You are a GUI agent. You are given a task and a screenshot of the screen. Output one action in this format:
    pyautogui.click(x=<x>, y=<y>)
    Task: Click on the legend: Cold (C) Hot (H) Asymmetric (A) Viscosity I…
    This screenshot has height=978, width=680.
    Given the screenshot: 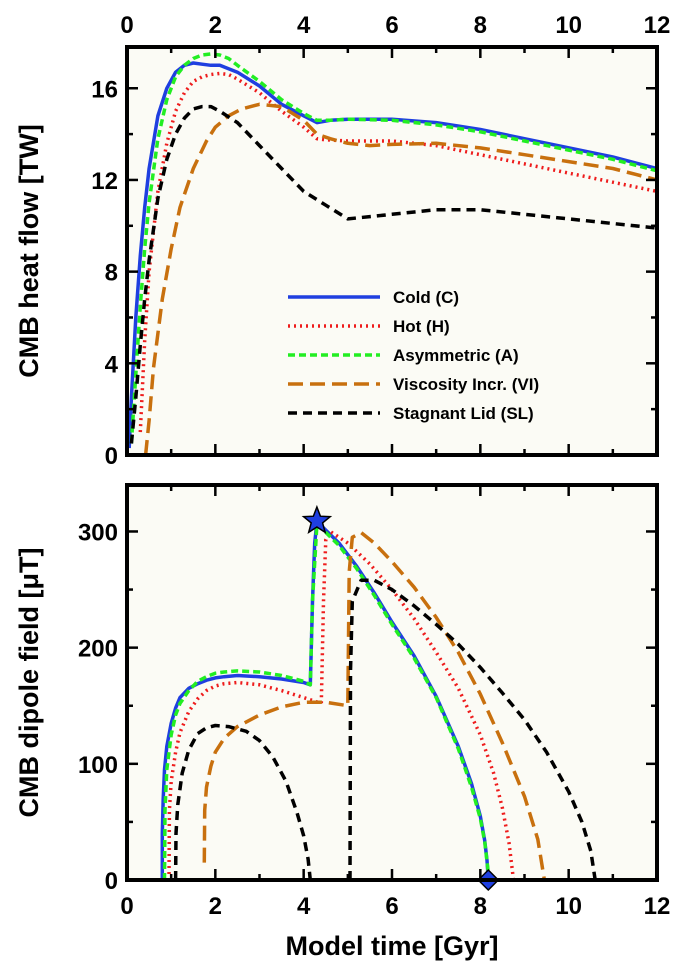 What is the action you would take?
    pyautogui.click(x=413, y=355)
    